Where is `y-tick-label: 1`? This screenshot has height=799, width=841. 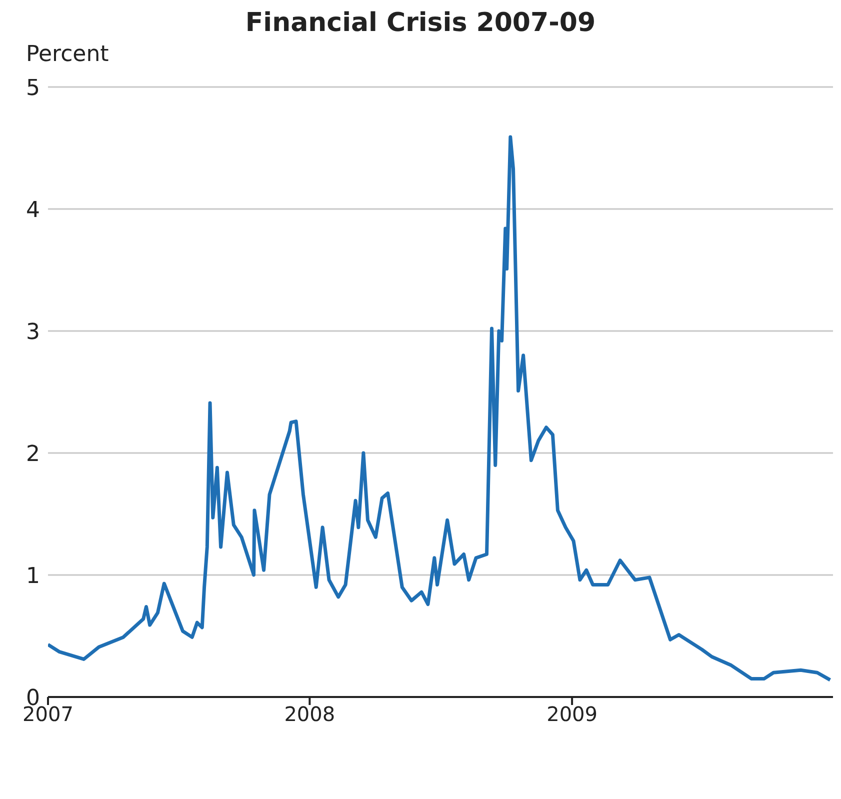 y-tick-label: 1 is located at coordinates (33, 576).